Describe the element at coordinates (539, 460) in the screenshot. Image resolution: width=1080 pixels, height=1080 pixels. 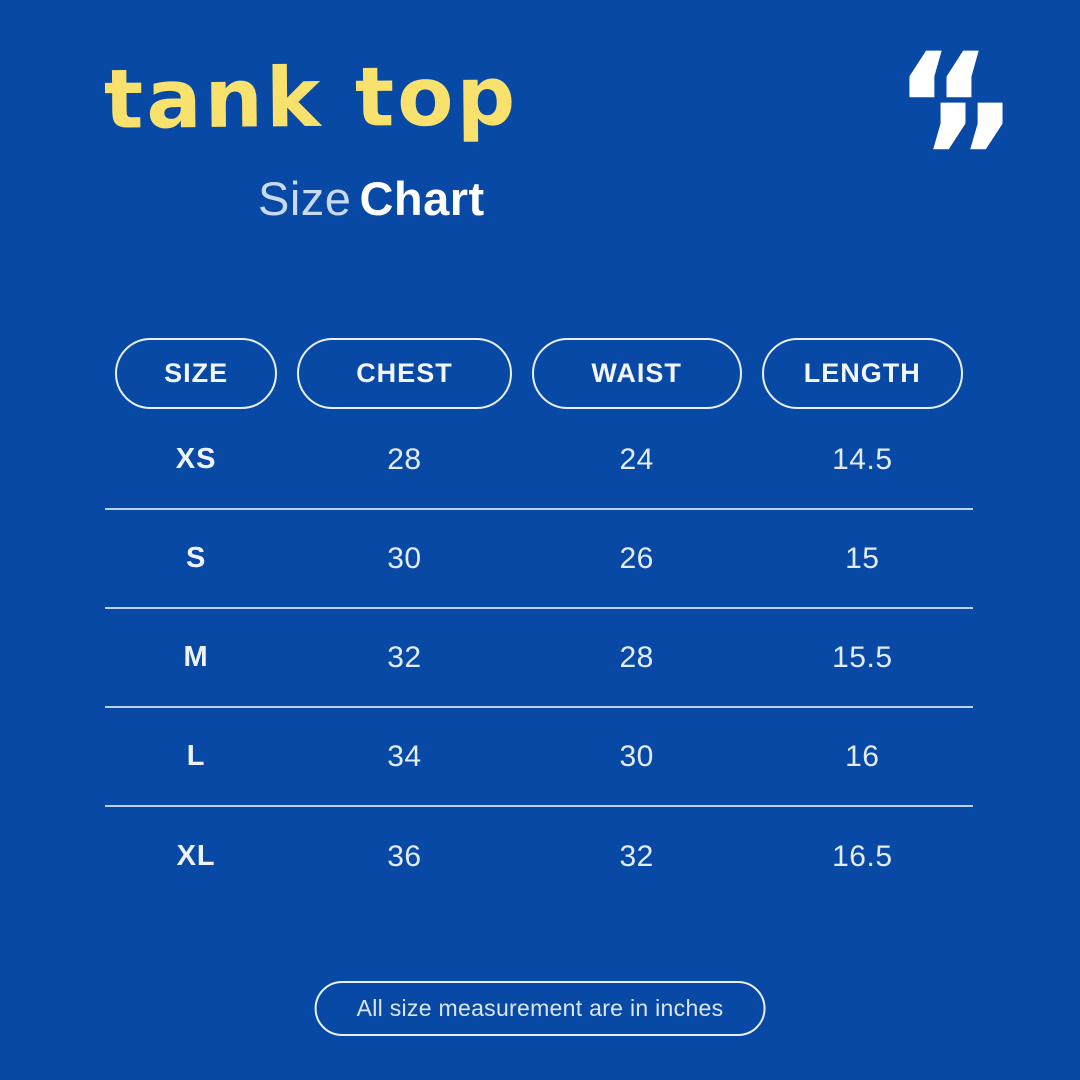
I see `table-row-xs: XS 28 24 14.5` at that location.